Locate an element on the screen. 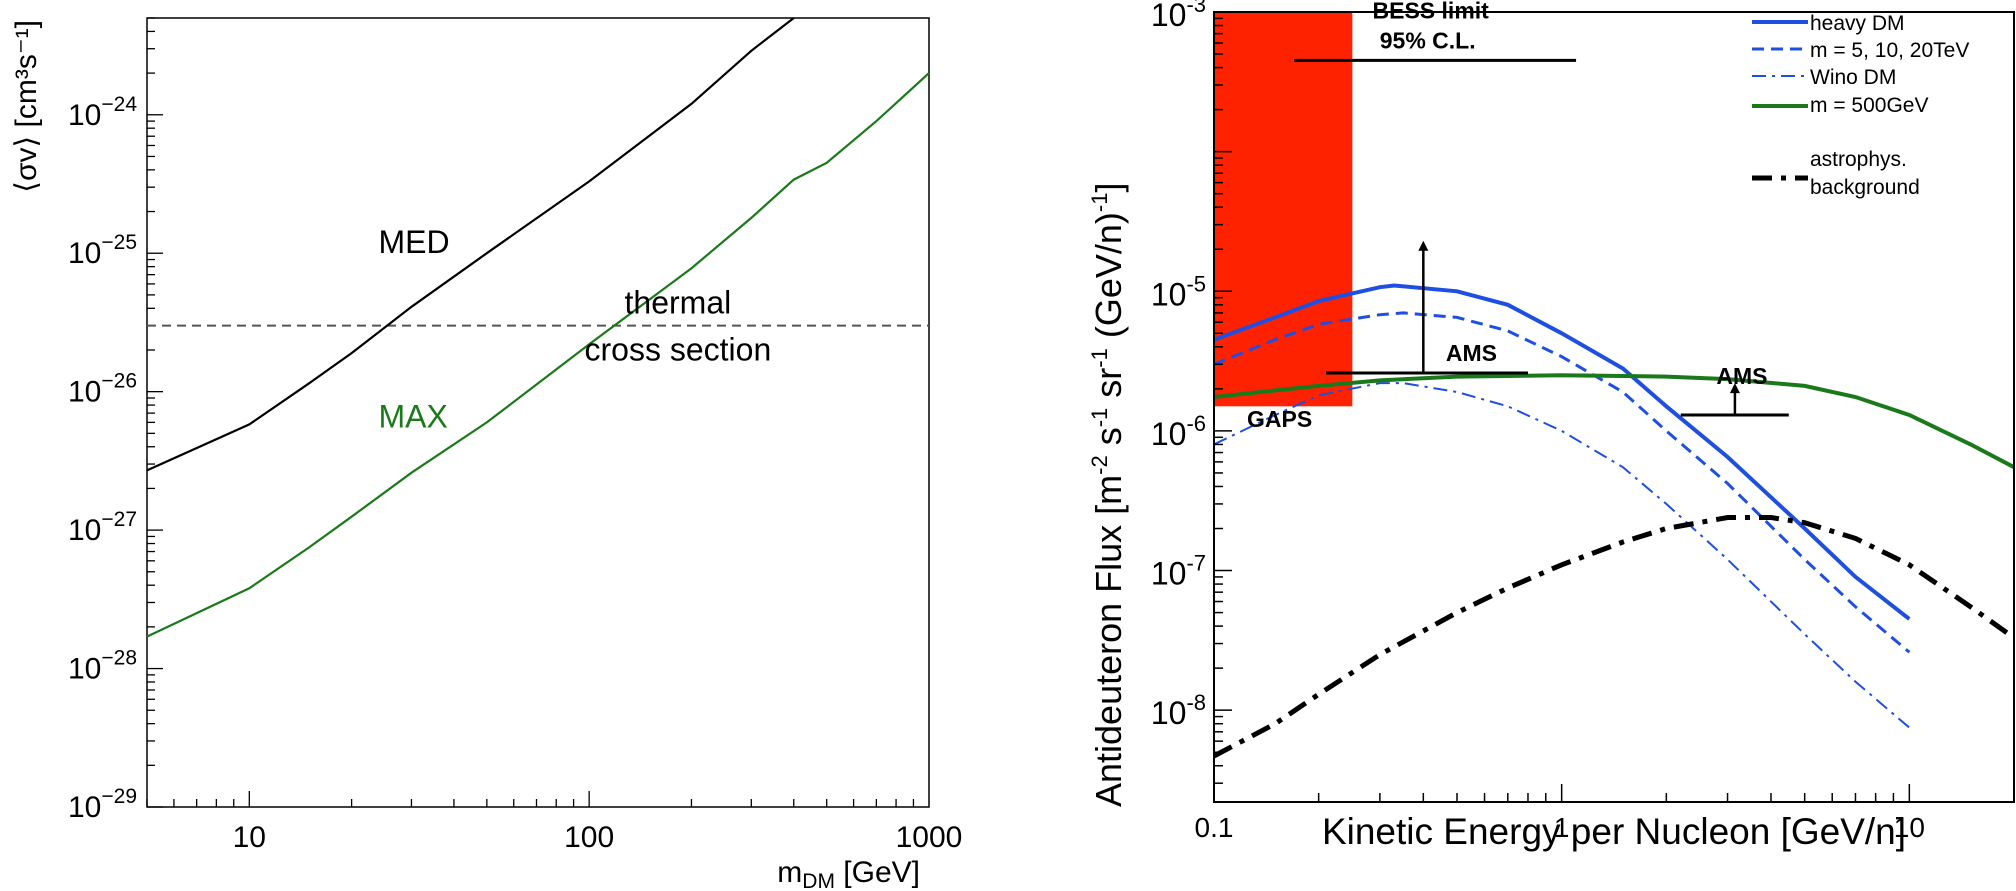  y-tick-label: 10⁻²⁶ is located at coordinates (102, 389).